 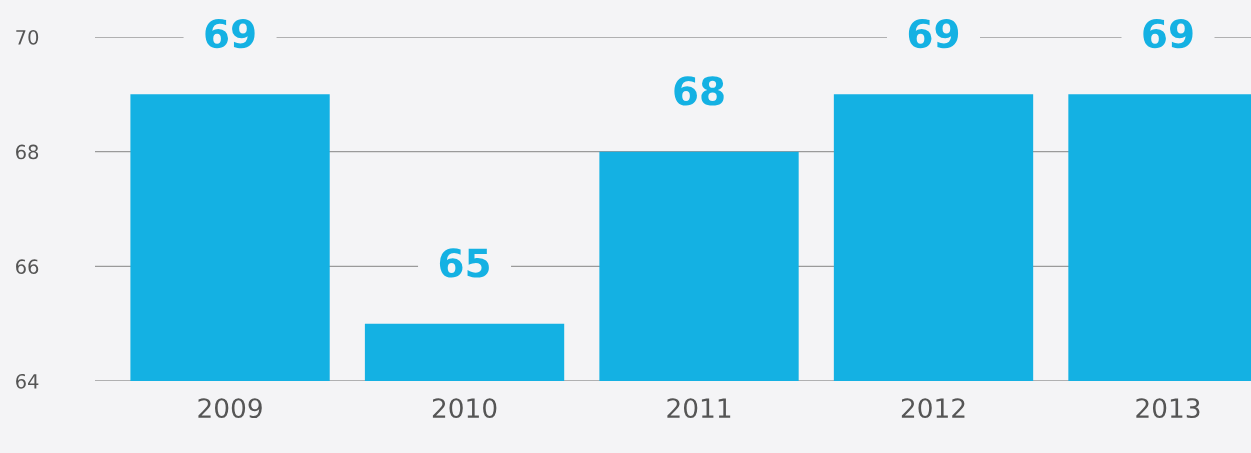 I want to click on y-tick-label: 64, so click(x=27, y=381).